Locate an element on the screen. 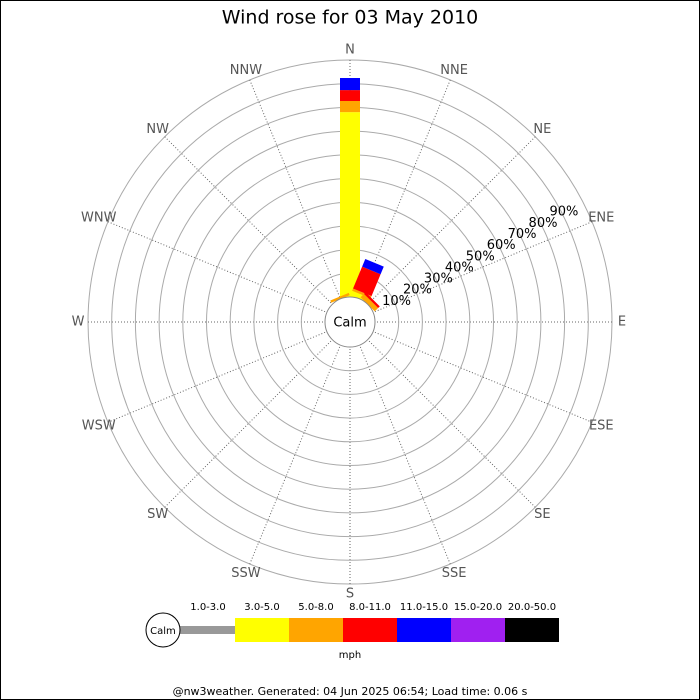  direction-label: SE is located at coordinates (542, 514).